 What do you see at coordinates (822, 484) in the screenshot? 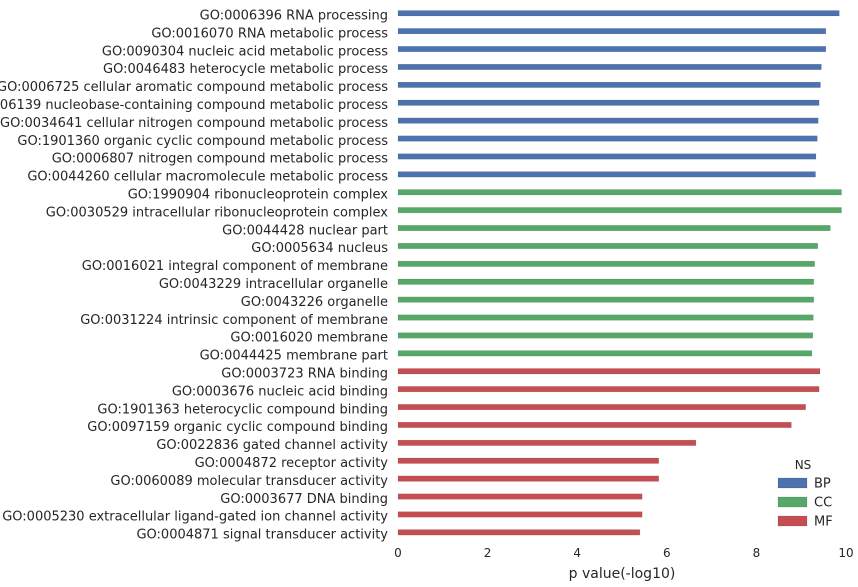
I see `legend-label-bp: BP` at bounding box center [822, 484].